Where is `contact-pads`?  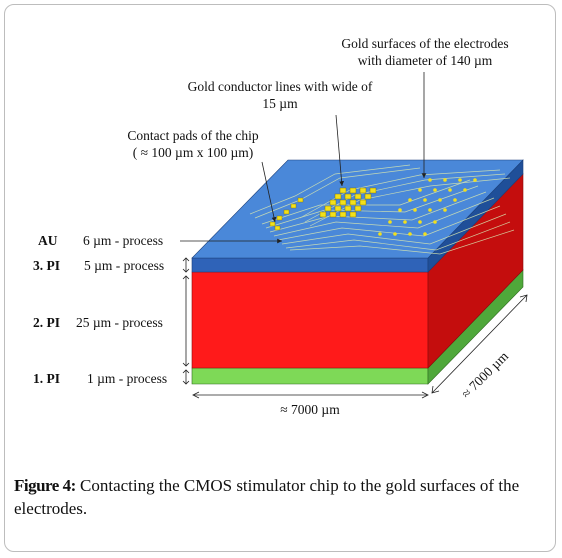
contact-pads is located at coordinates (286, 214).